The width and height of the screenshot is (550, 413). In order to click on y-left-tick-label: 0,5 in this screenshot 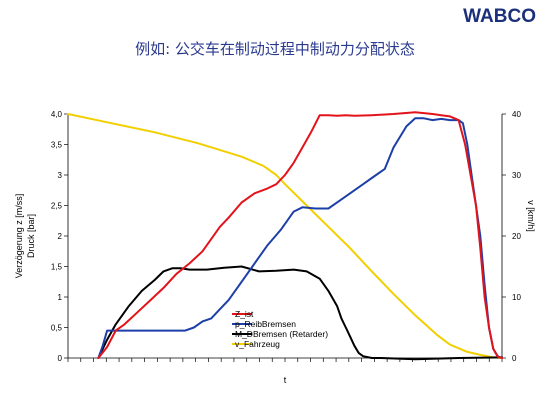, I will do `click(57, 328)`.